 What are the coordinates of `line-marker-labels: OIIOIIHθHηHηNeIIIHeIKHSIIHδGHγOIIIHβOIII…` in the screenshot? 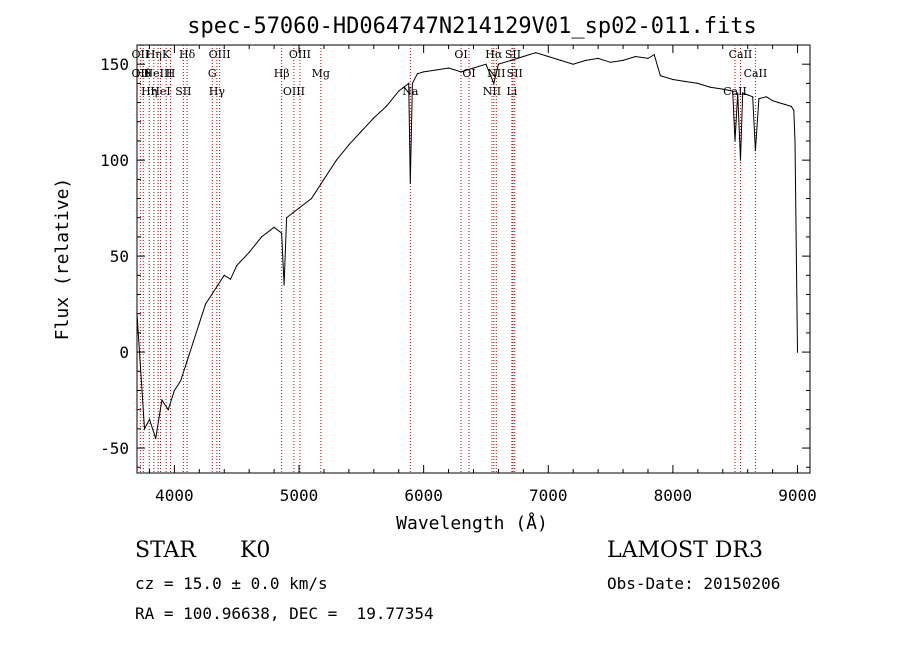 It's located at (450, 73).